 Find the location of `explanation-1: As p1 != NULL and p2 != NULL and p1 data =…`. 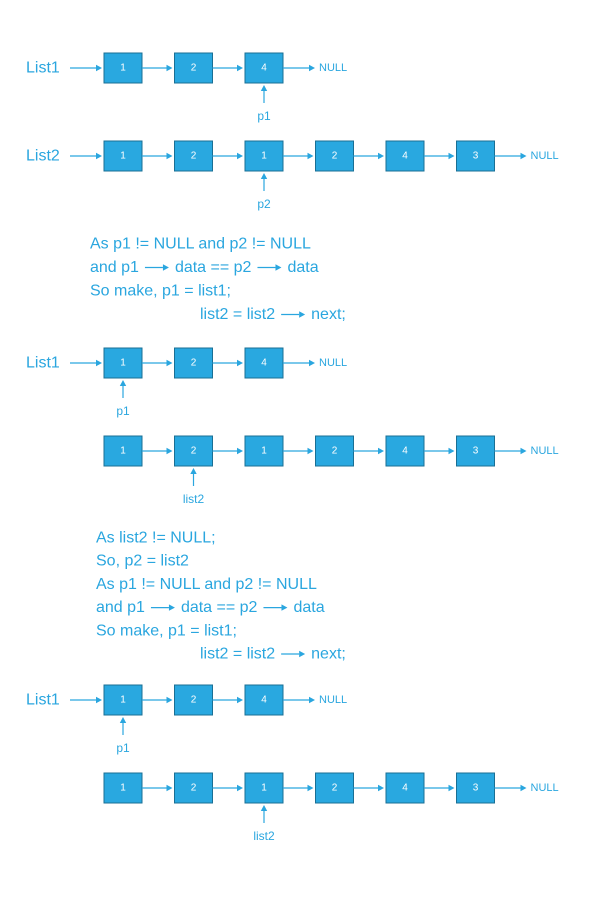

explanation-1: As p1 != NULL and p2 != NULL and p1 data =… is located at coordinates (218, 280).